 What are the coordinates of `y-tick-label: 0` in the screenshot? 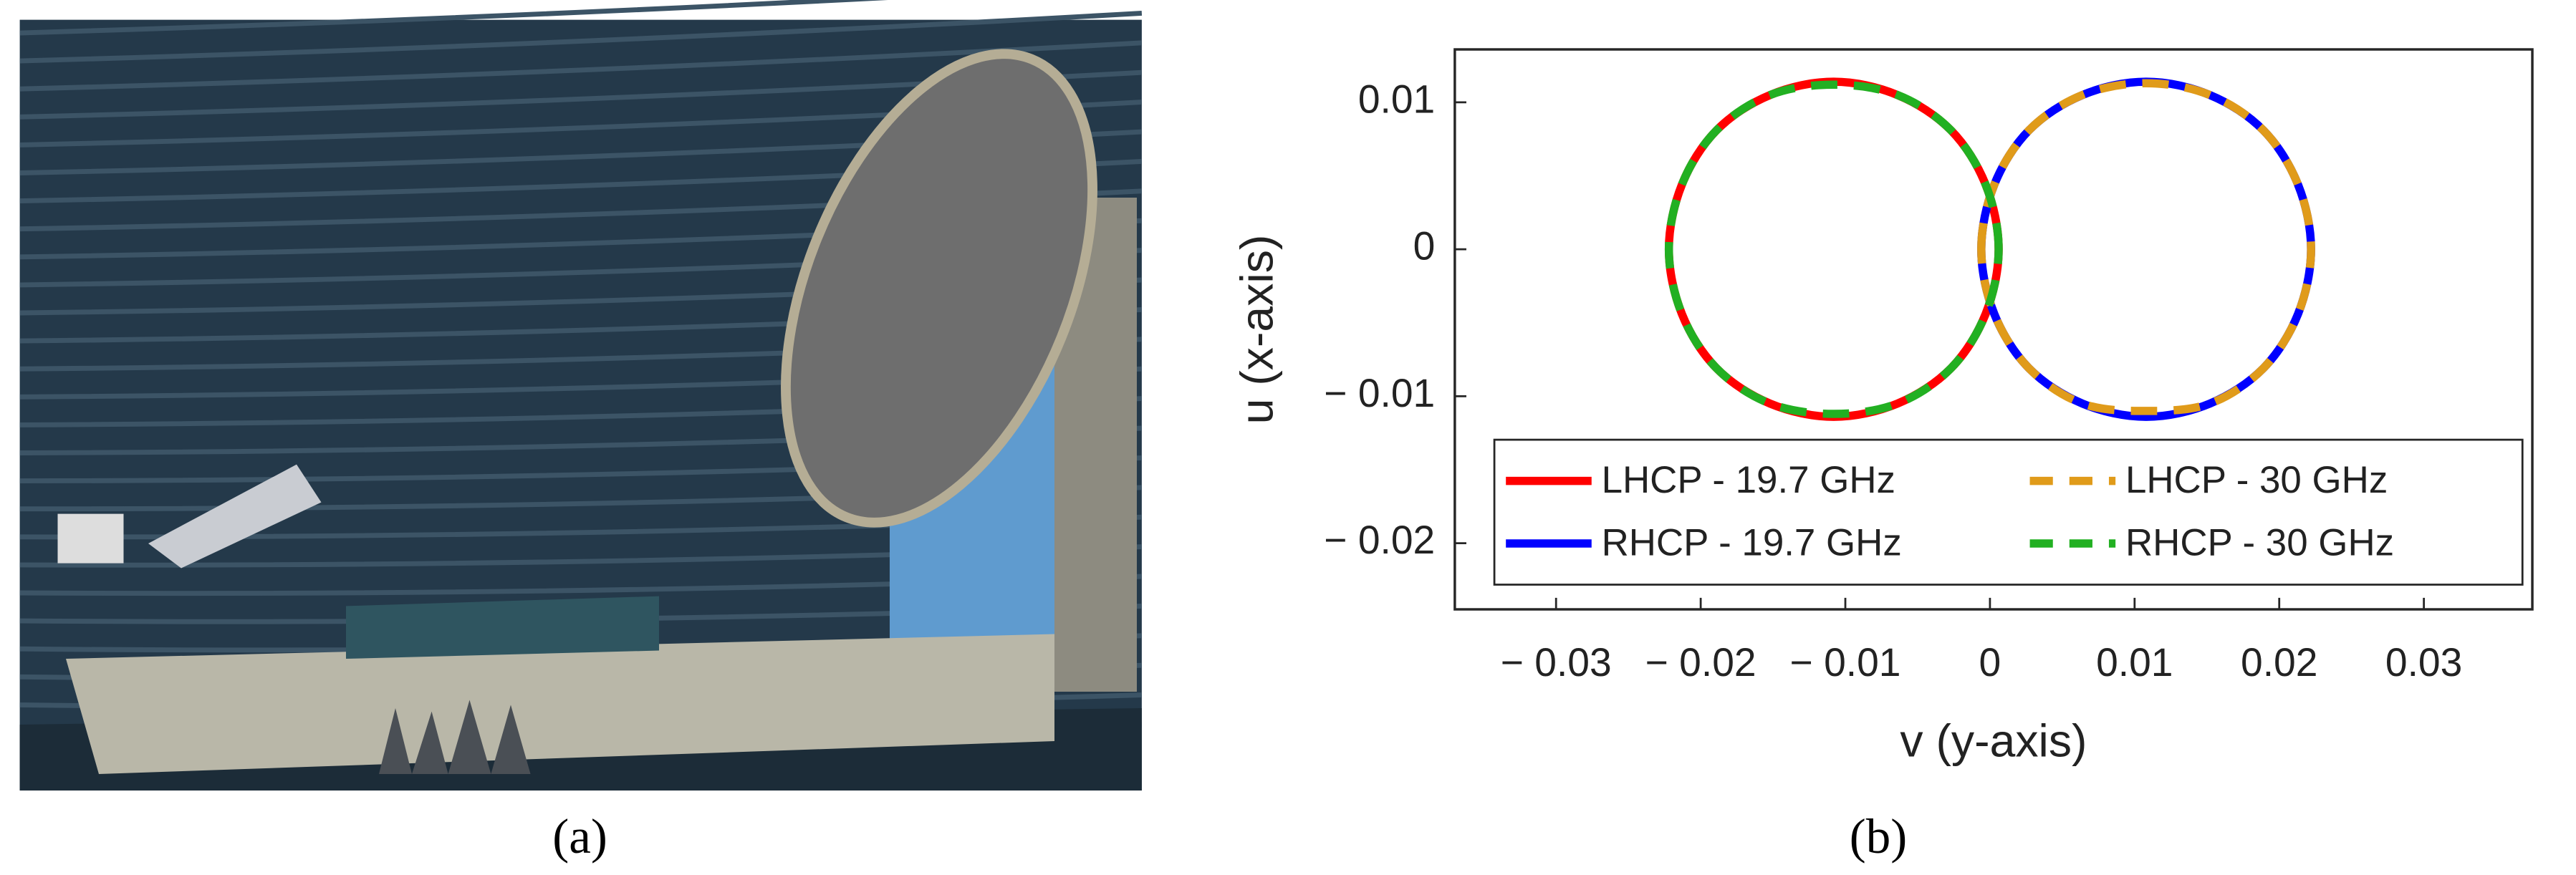 It's located at (1425, 246).